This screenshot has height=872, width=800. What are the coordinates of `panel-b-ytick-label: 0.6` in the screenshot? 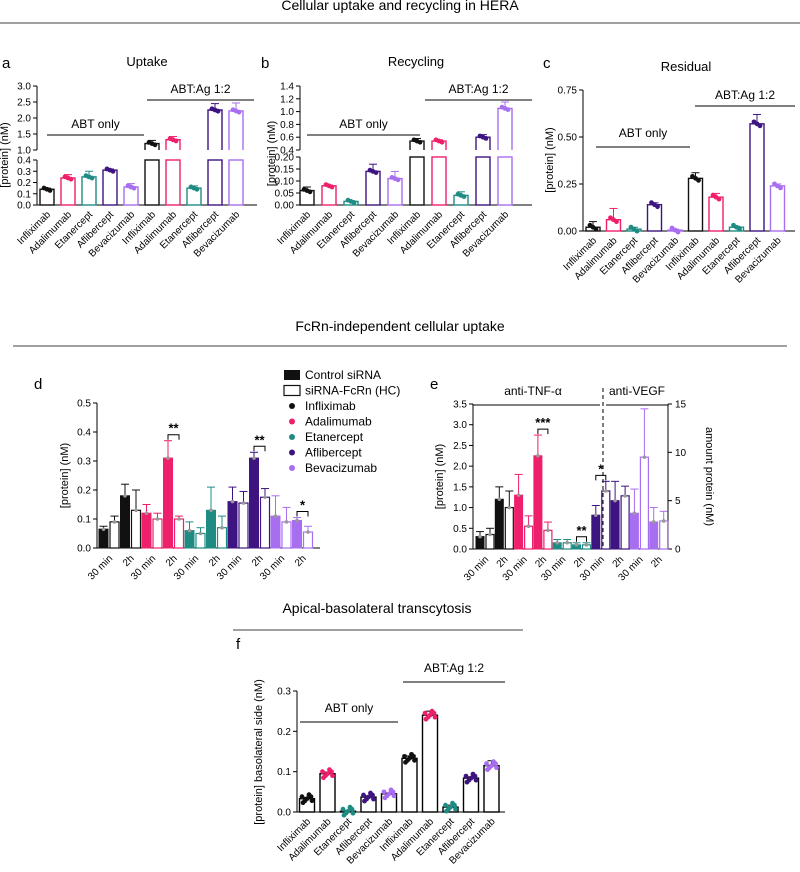 It's located at (287, 138).